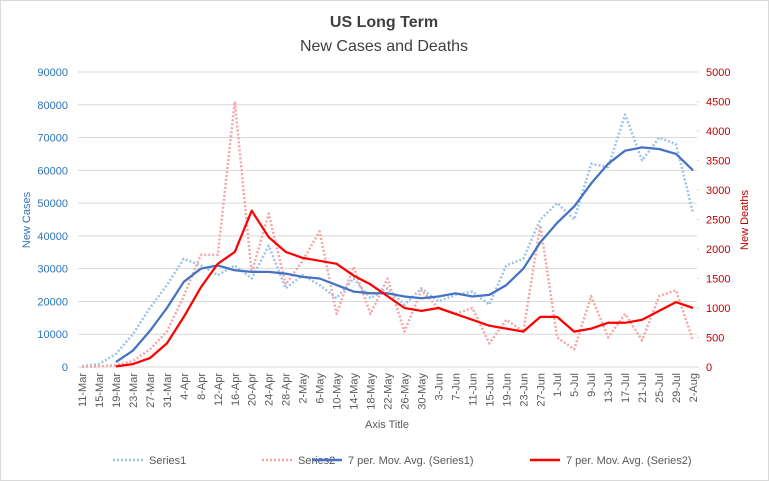 This screenshot has width=769, height=481. I want to click on x-tick-label: 3-Jun, so click(439, 387).